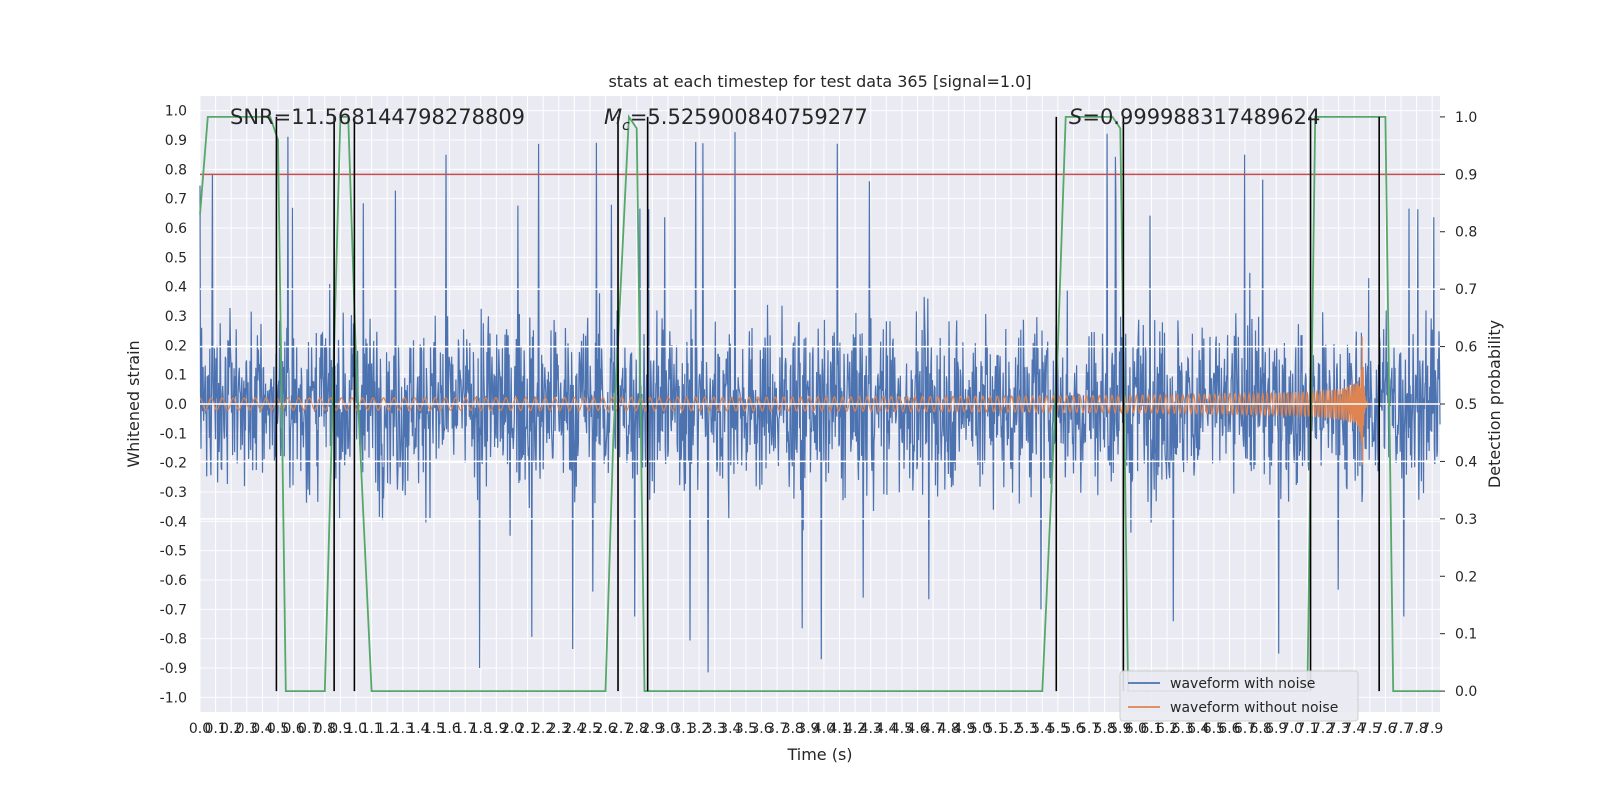 The image size is (1600, 800). What do you see at coordinates (133, 403) in the screenshot?
I see `y-axis-label: Whitened strain` at bounding box center [133, 403].